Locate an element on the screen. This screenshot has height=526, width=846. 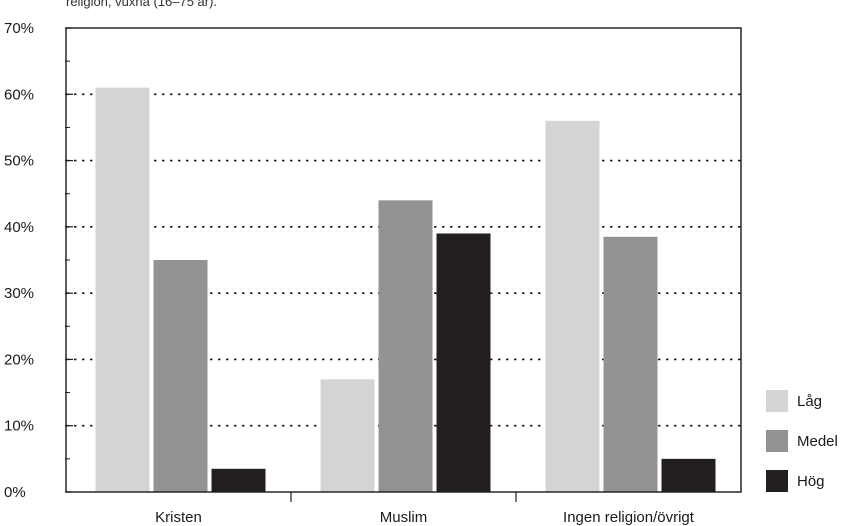
legend-swatch-hög is located at coordinates (777, 481).